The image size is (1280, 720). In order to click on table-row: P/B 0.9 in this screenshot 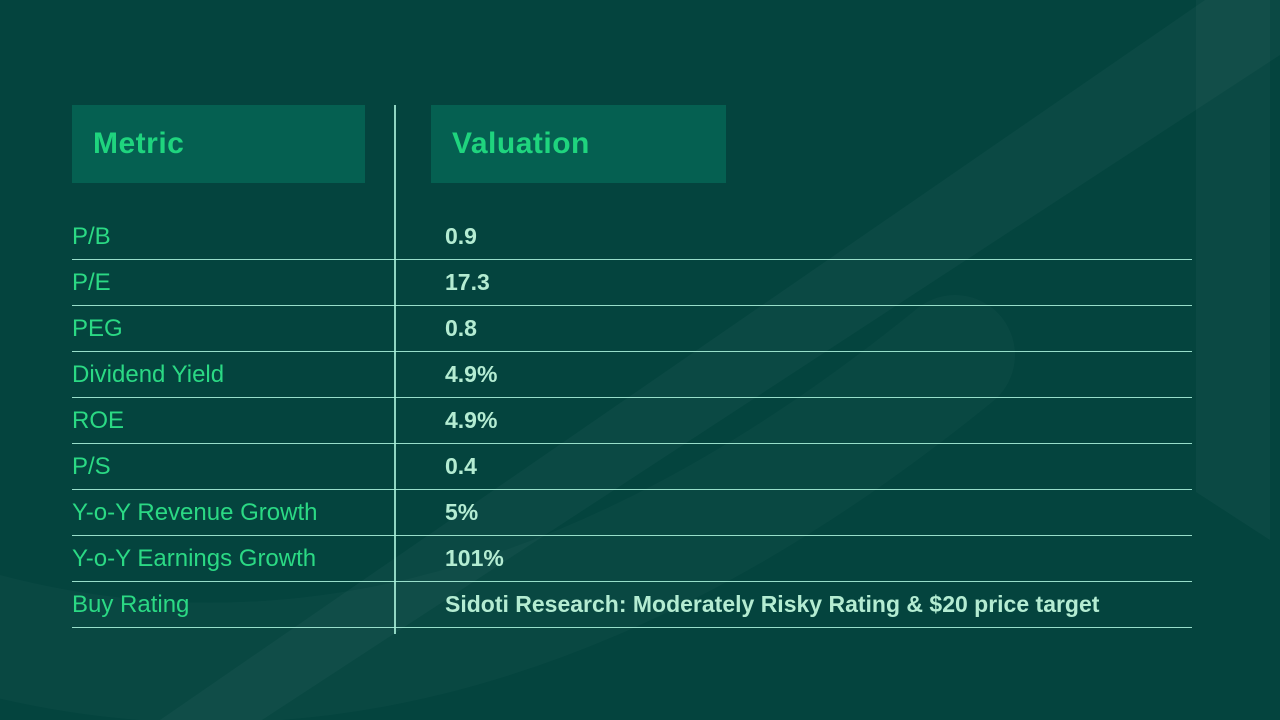, I will do `click(632, 237)`.